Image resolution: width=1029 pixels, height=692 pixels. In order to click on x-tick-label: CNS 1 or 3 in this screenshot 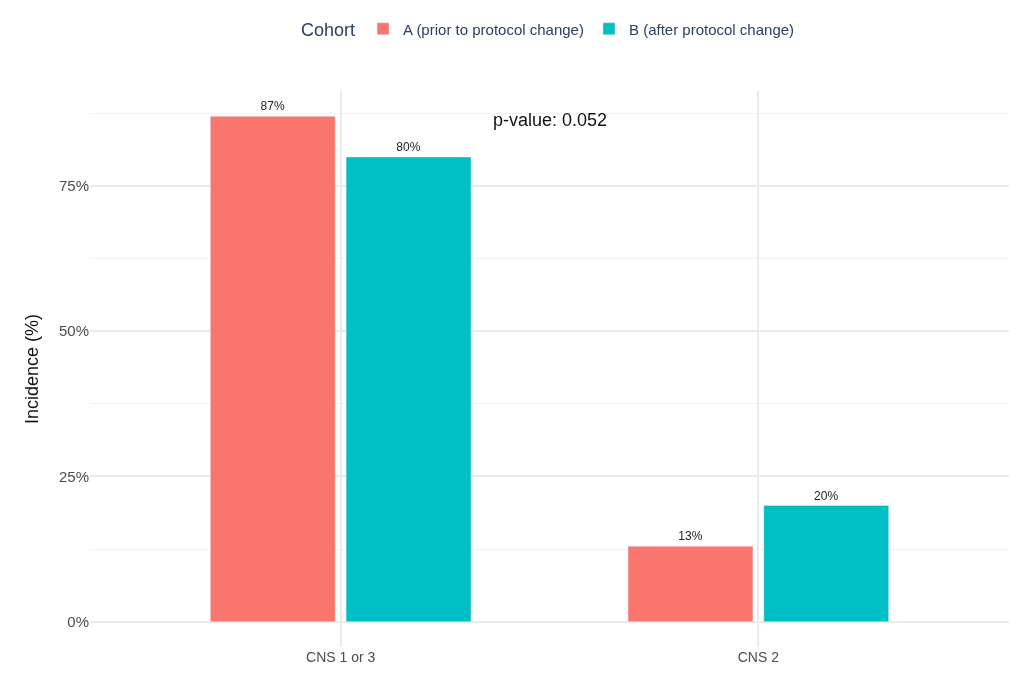, I will do `click(341, 657)`.